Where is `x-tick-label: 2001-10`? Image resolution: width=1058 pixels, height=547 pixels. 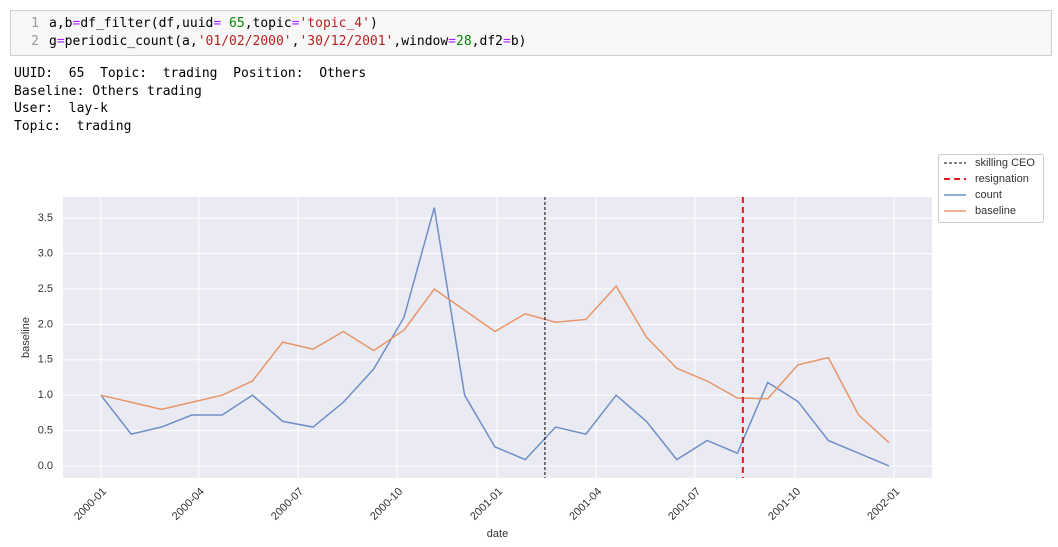 x-tick-label: 2001-10 is located at coordinates (784, 504).